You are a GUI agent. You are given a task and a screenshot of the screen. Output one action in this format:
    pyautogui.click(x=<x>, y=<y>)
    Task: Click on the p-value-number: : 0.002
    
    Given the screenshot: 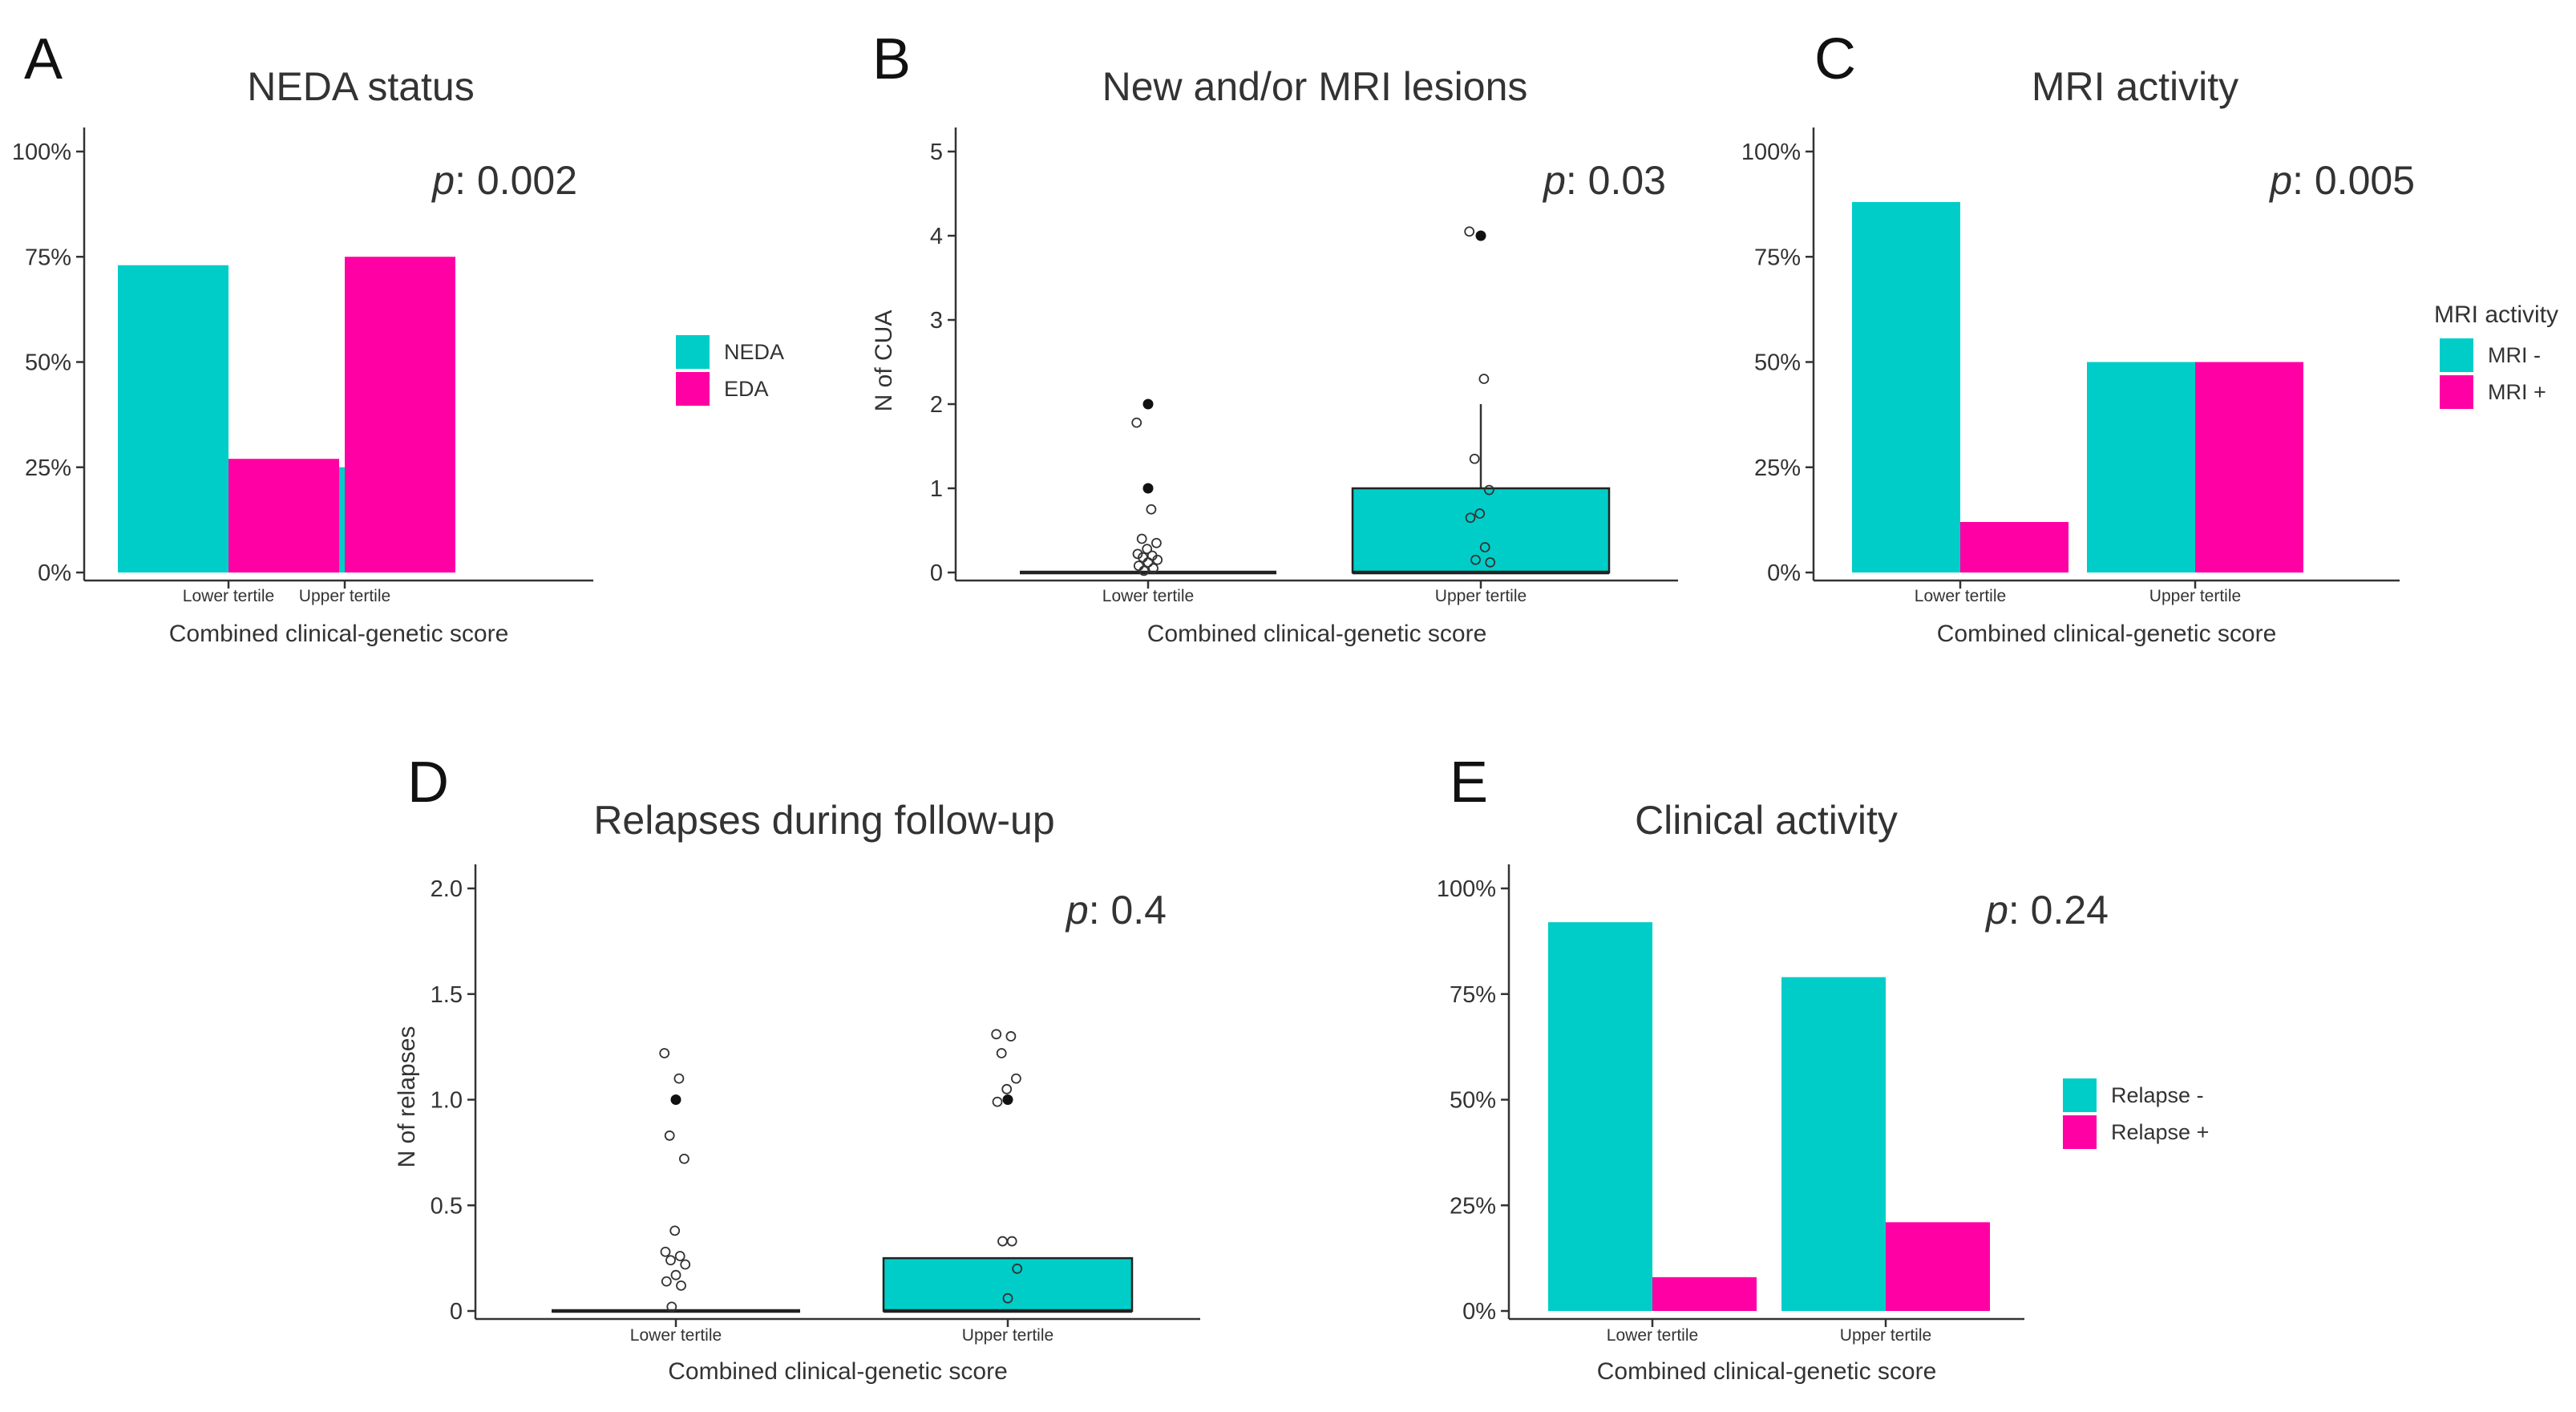 What is the action you would take?
    pyautogui.click(x=516, y=180)
    